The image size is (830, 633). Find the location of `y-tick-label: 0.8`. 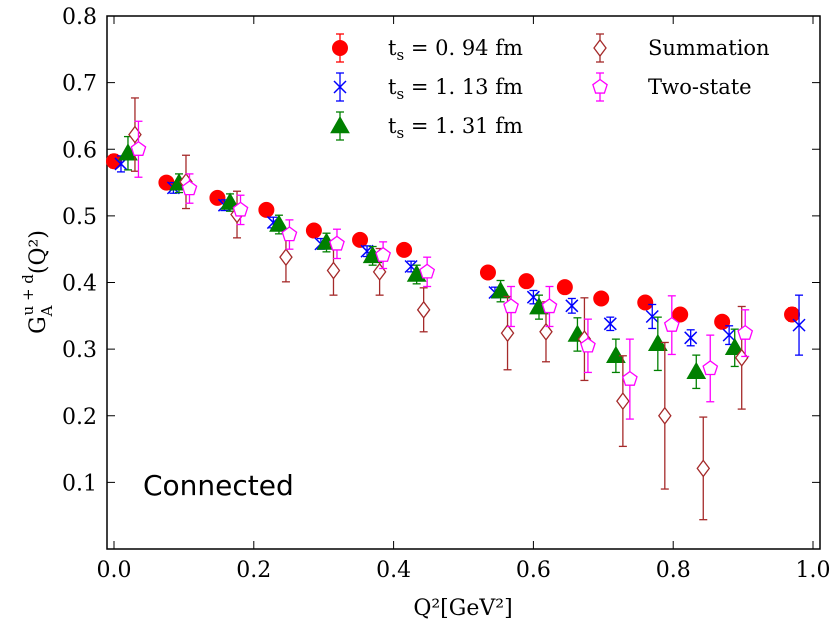

y-tick-label: 0.8 is located at coordinates (79, 17).